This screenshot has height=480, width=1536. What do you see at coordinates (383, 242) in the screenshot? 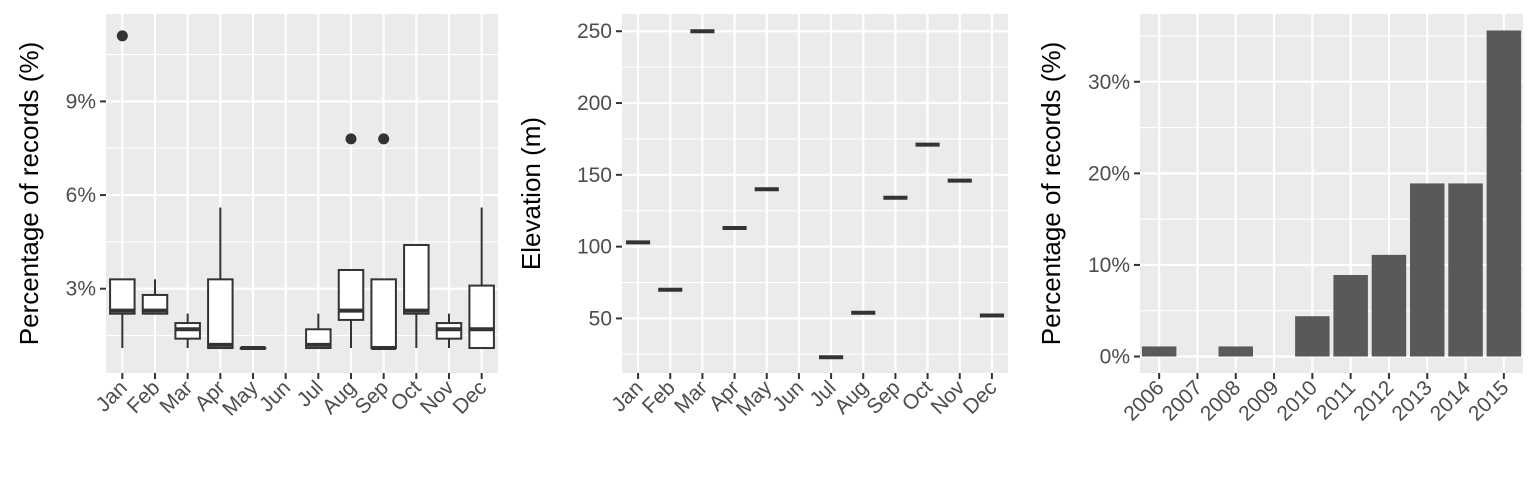
I see `box-sep` at bounding box center [383, 242].